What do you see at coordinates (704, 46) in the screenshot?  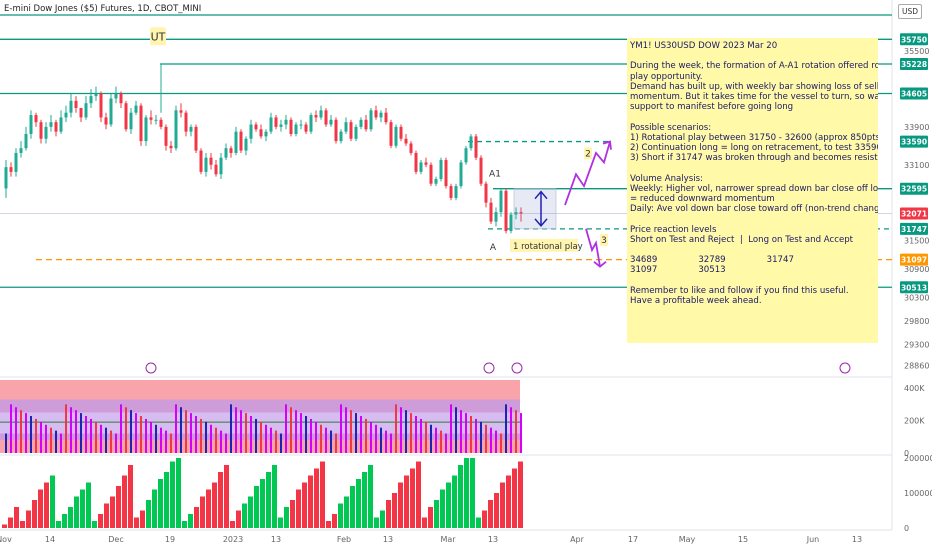 I see `note-line: YM1! US30USD DOW 2023 Mar 20` at bounding box center [704, 46].